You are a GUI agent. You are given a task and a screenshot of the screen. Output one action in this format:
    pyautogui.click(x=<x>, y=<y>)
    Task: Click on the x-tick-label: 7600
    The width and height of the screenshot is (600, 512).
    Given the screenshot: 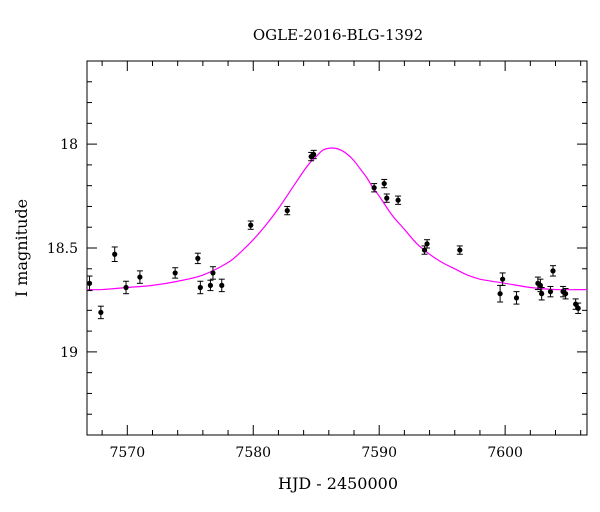 What is the action you would take?
    pyautogui.click(x=505, y=453)
    